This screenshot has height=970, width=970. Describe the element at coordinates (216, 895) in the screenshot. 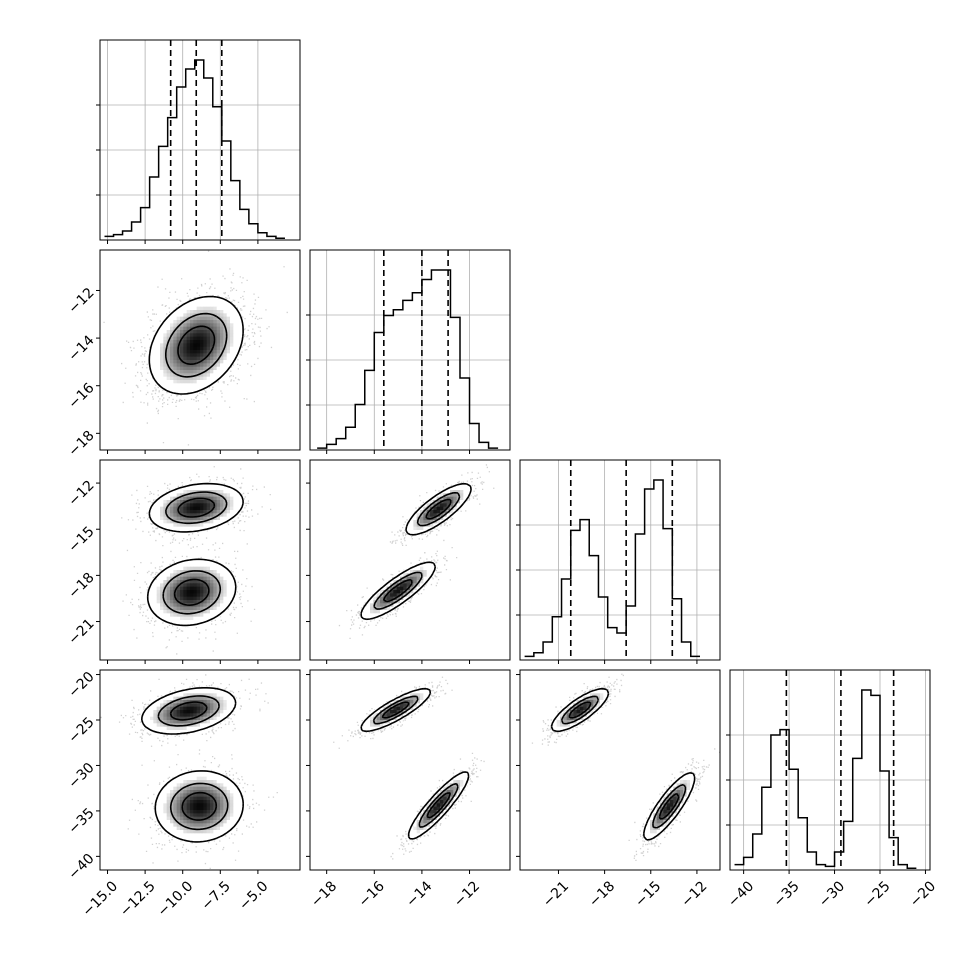

I see `x-tick-label: −7.5` at that location.